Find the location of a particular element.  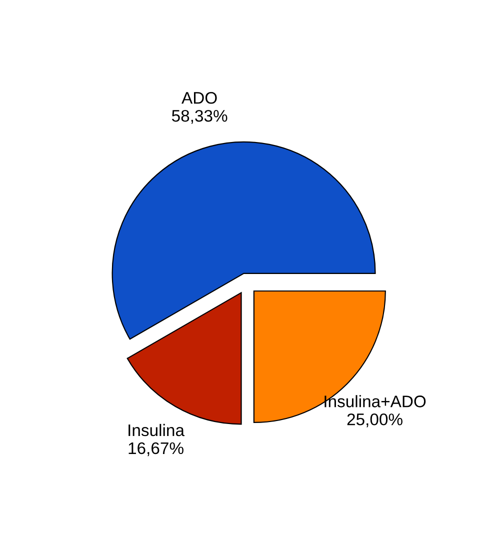

slice-label: Insulina is located at coordinates (156, 430).